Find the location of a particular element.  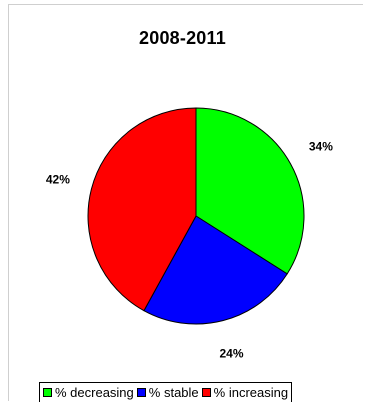

chart-title: 2008-2011 is located at coordinates (182, 38).